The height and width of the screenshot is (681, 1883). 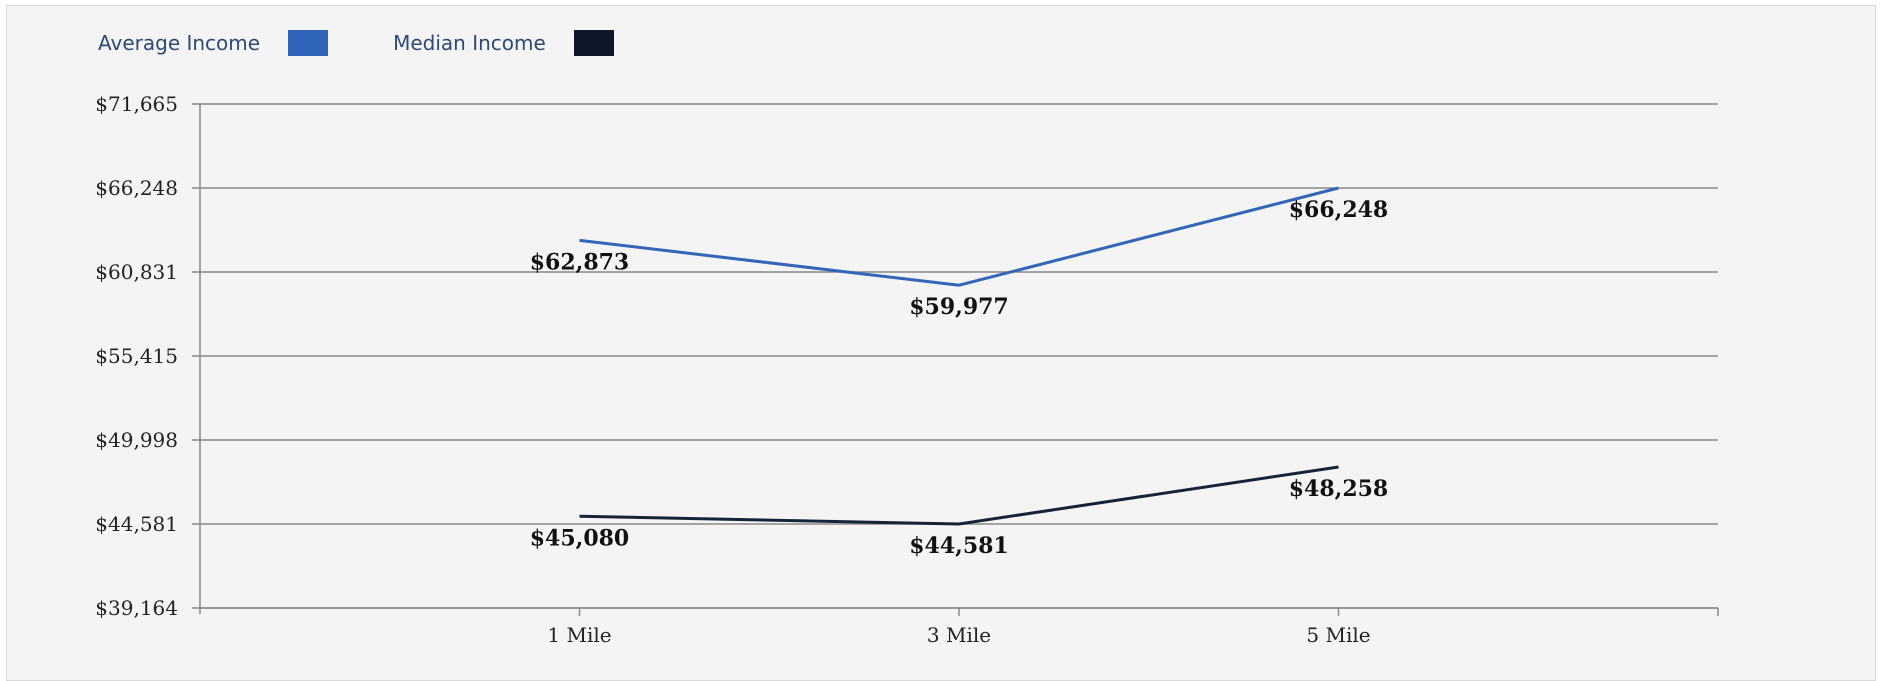 What do you see at coordinates (136, 272) in the screenshot?
I see `y-tick-label: $60,831` at bounding box center [136, 272].